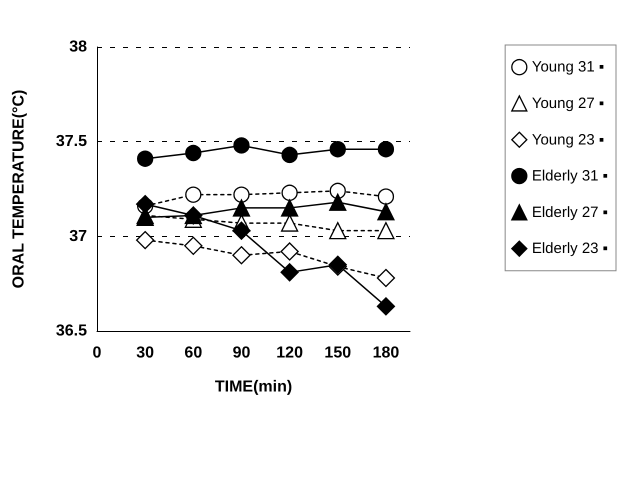  What do you see at coordinates (72, 141) in the screenshot?
I see `y-tick-label: 37.5` at bounding box center [72, 141].